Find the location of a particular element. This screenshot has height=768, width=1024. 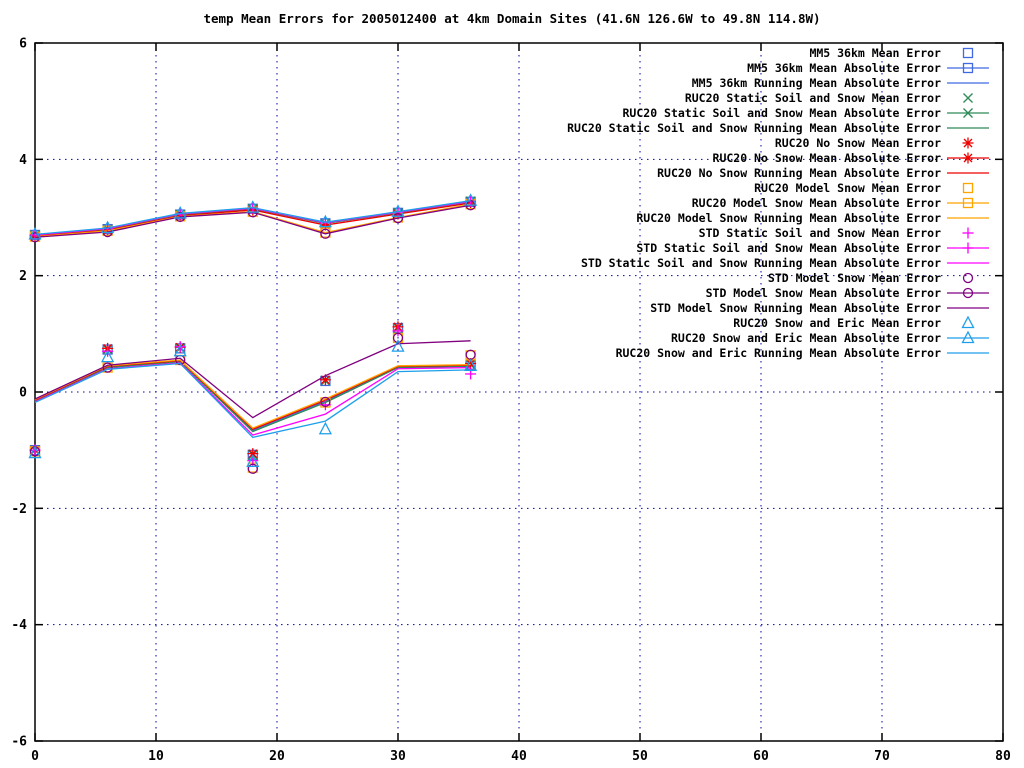

x-tick-label: 30 is located at coordinates (398, 756).